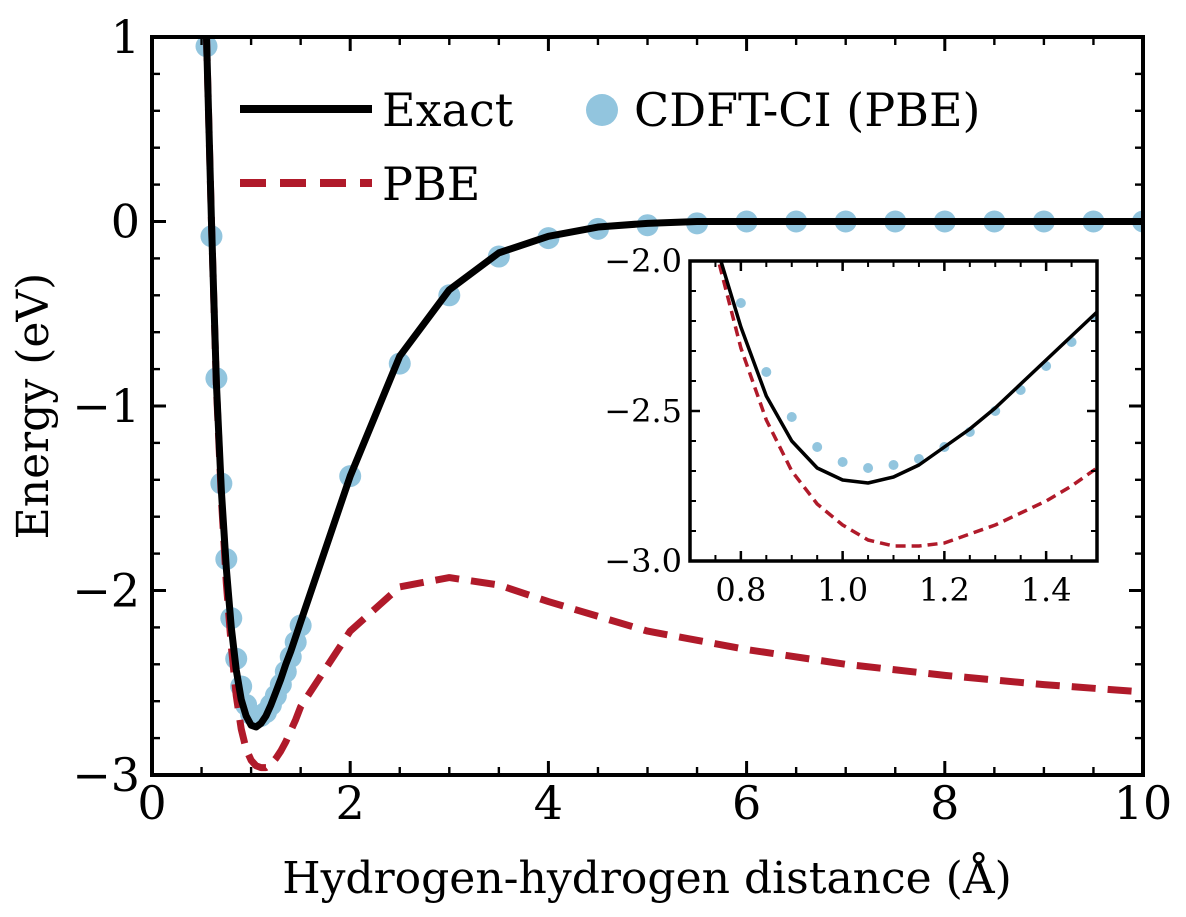 This screenshot has width=1186, height=917. I want to click on inset-y-tick-label: −2.5, so click(643, 411).